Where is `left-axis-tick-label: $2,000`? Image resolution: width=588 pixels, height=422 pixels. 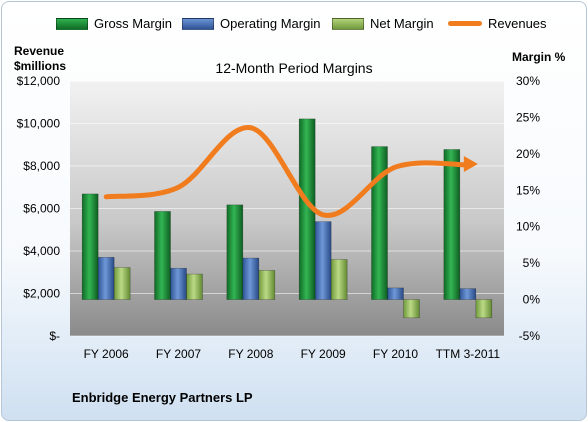
left-axis-tick-label: $2,000 is located at coordinates (41, 294).